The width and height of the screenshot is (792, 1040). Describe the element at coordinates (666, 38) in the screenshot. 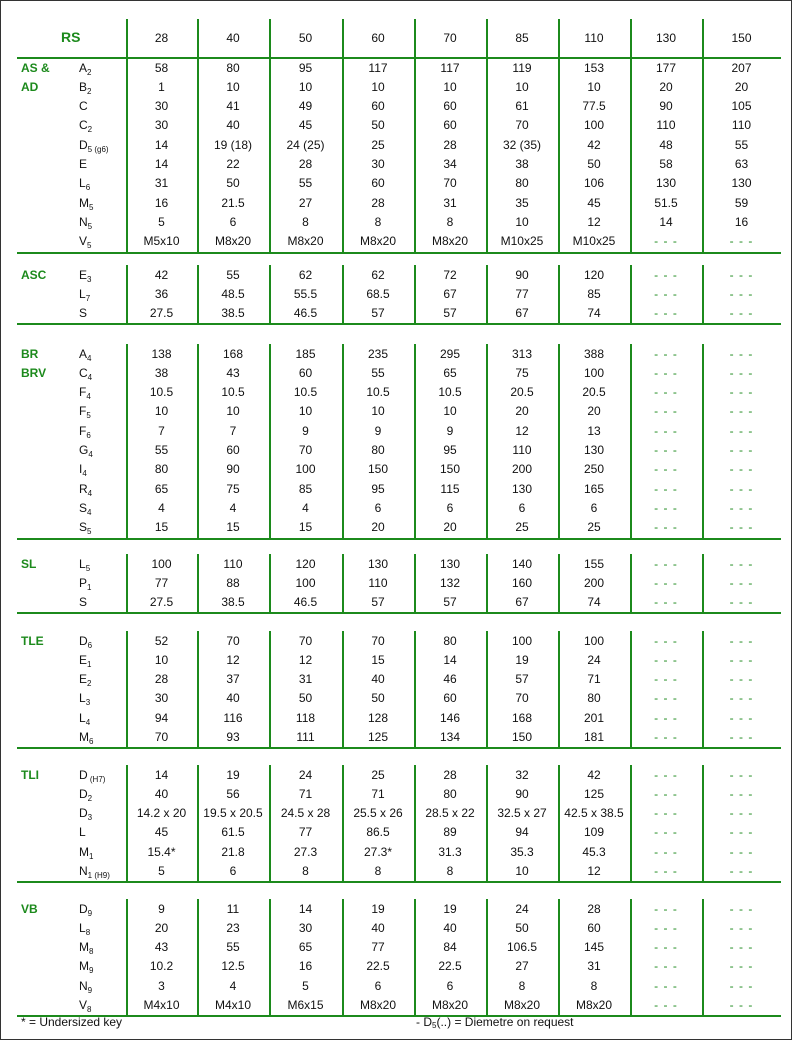

I see `header-size-130: 130` at that location.